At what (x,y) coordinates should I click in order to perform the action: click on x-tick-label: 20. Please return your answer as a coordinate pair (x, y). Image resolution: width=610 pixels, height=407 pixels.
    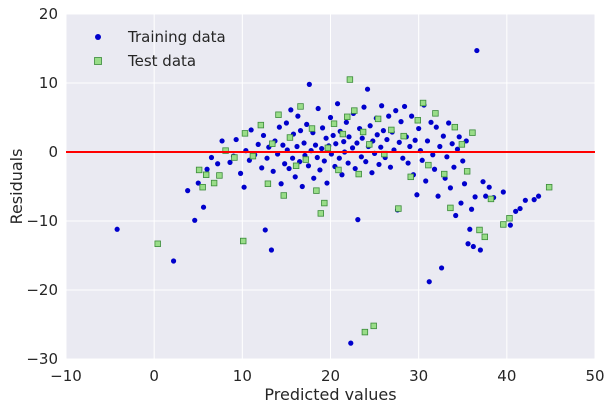
    Looking at the image, I should click on (330, 376).